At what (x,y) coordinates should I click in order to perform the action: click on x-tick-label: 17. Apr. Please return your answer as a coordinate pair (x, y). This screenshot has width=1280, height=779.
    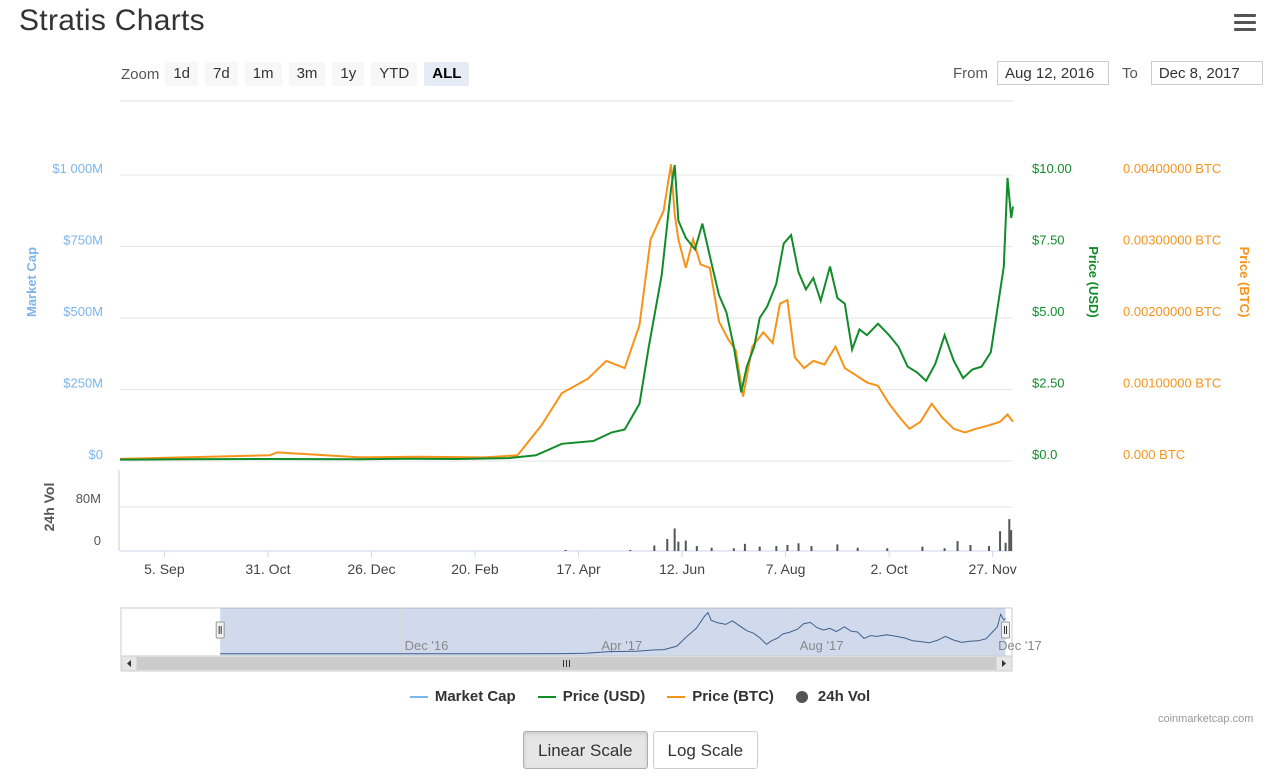
    Looking at the image, I should click on (578, 569).